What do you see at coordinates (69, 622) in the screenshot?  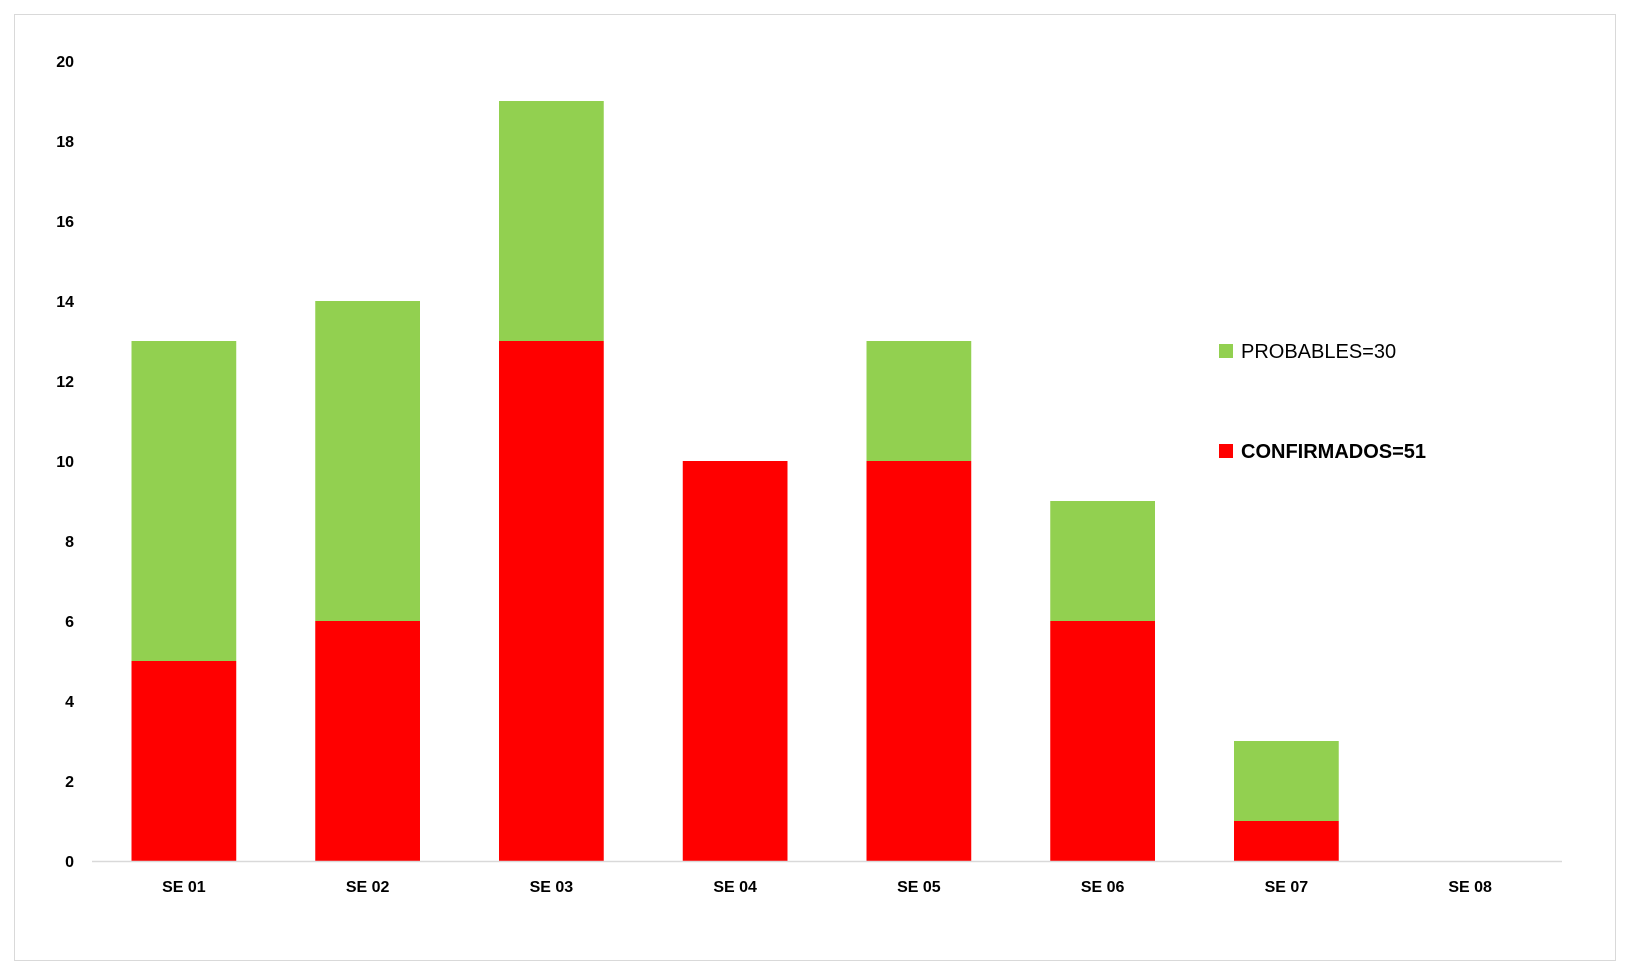 I see `y-tick-label: 6` at bounding box center [69, 622].